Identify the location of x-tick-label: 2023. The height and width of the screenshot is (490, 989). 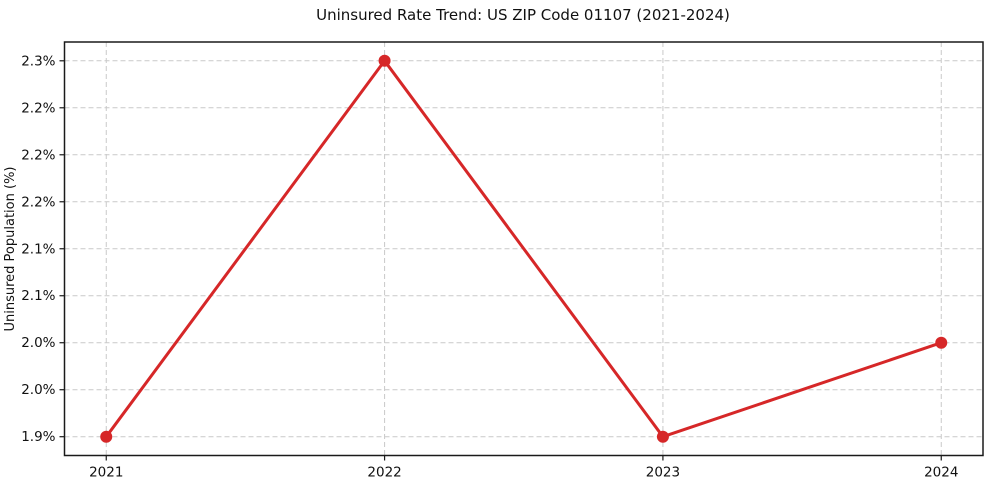
(663, 473).